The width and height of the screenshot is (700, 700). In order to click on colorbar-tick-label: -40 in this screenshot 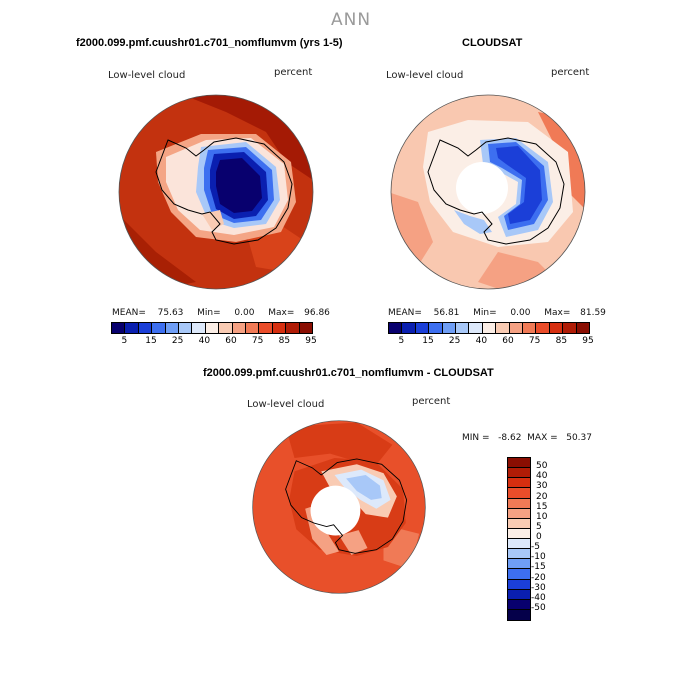, I will do `click(538, 597)`.